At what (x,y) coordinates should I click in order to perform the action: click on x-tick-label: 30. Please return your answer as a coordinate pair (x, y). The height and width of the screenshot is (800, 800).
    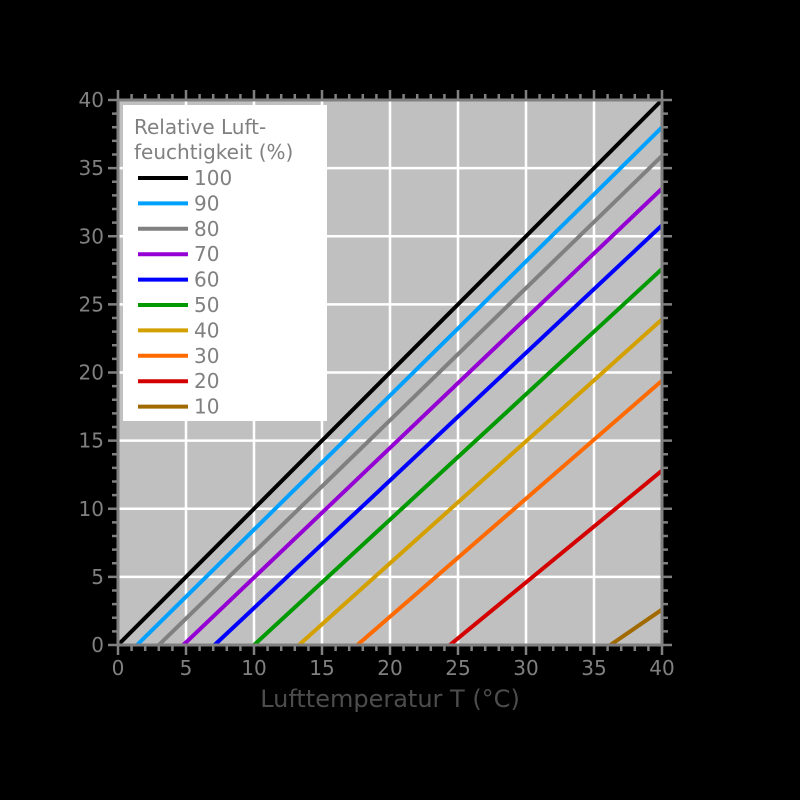
    Looking at the image, I should click on (525, 668).